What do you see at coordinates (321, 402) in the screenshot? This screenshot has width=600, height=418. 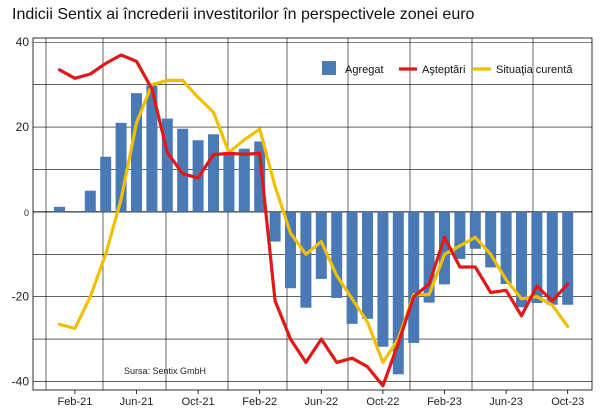 I see `x-tick-label: Jun-22` at bounding box center [321, 402].